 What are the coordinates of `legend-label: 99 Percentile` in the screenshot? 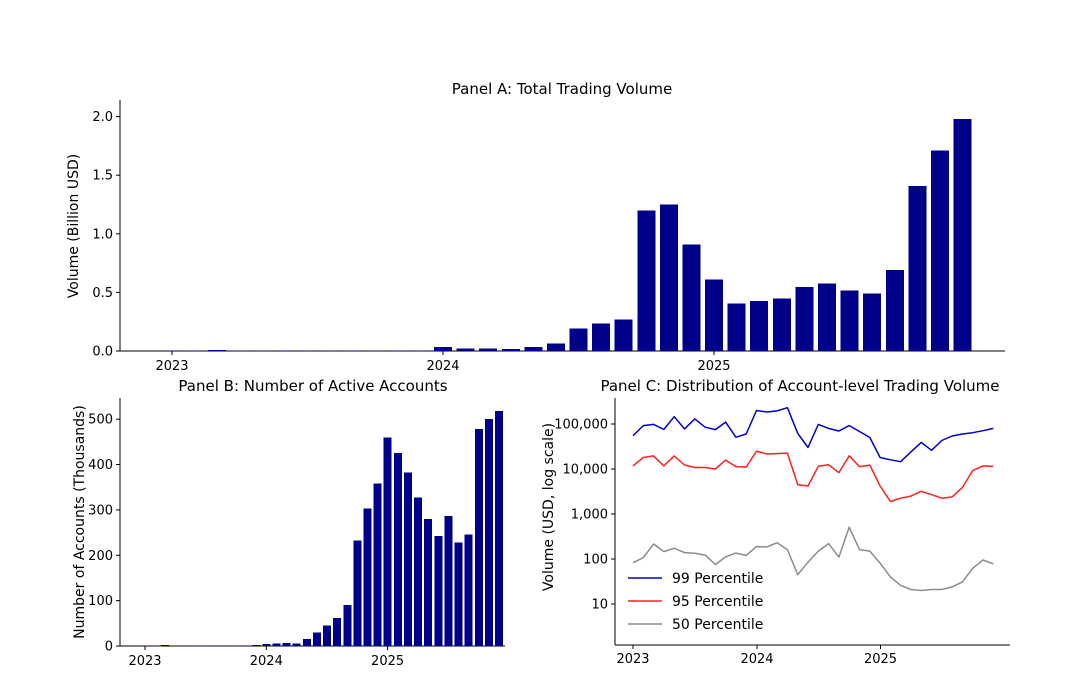 It's located at (717, 579).